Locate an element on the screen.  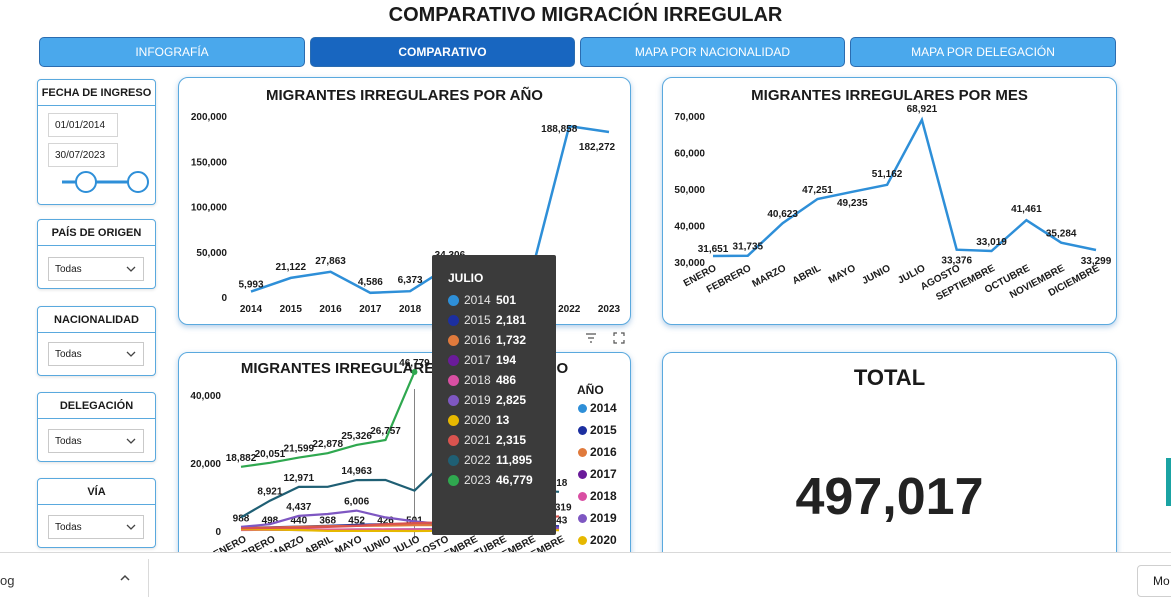
scroll-indicator is located at coordinates (1168, 482).